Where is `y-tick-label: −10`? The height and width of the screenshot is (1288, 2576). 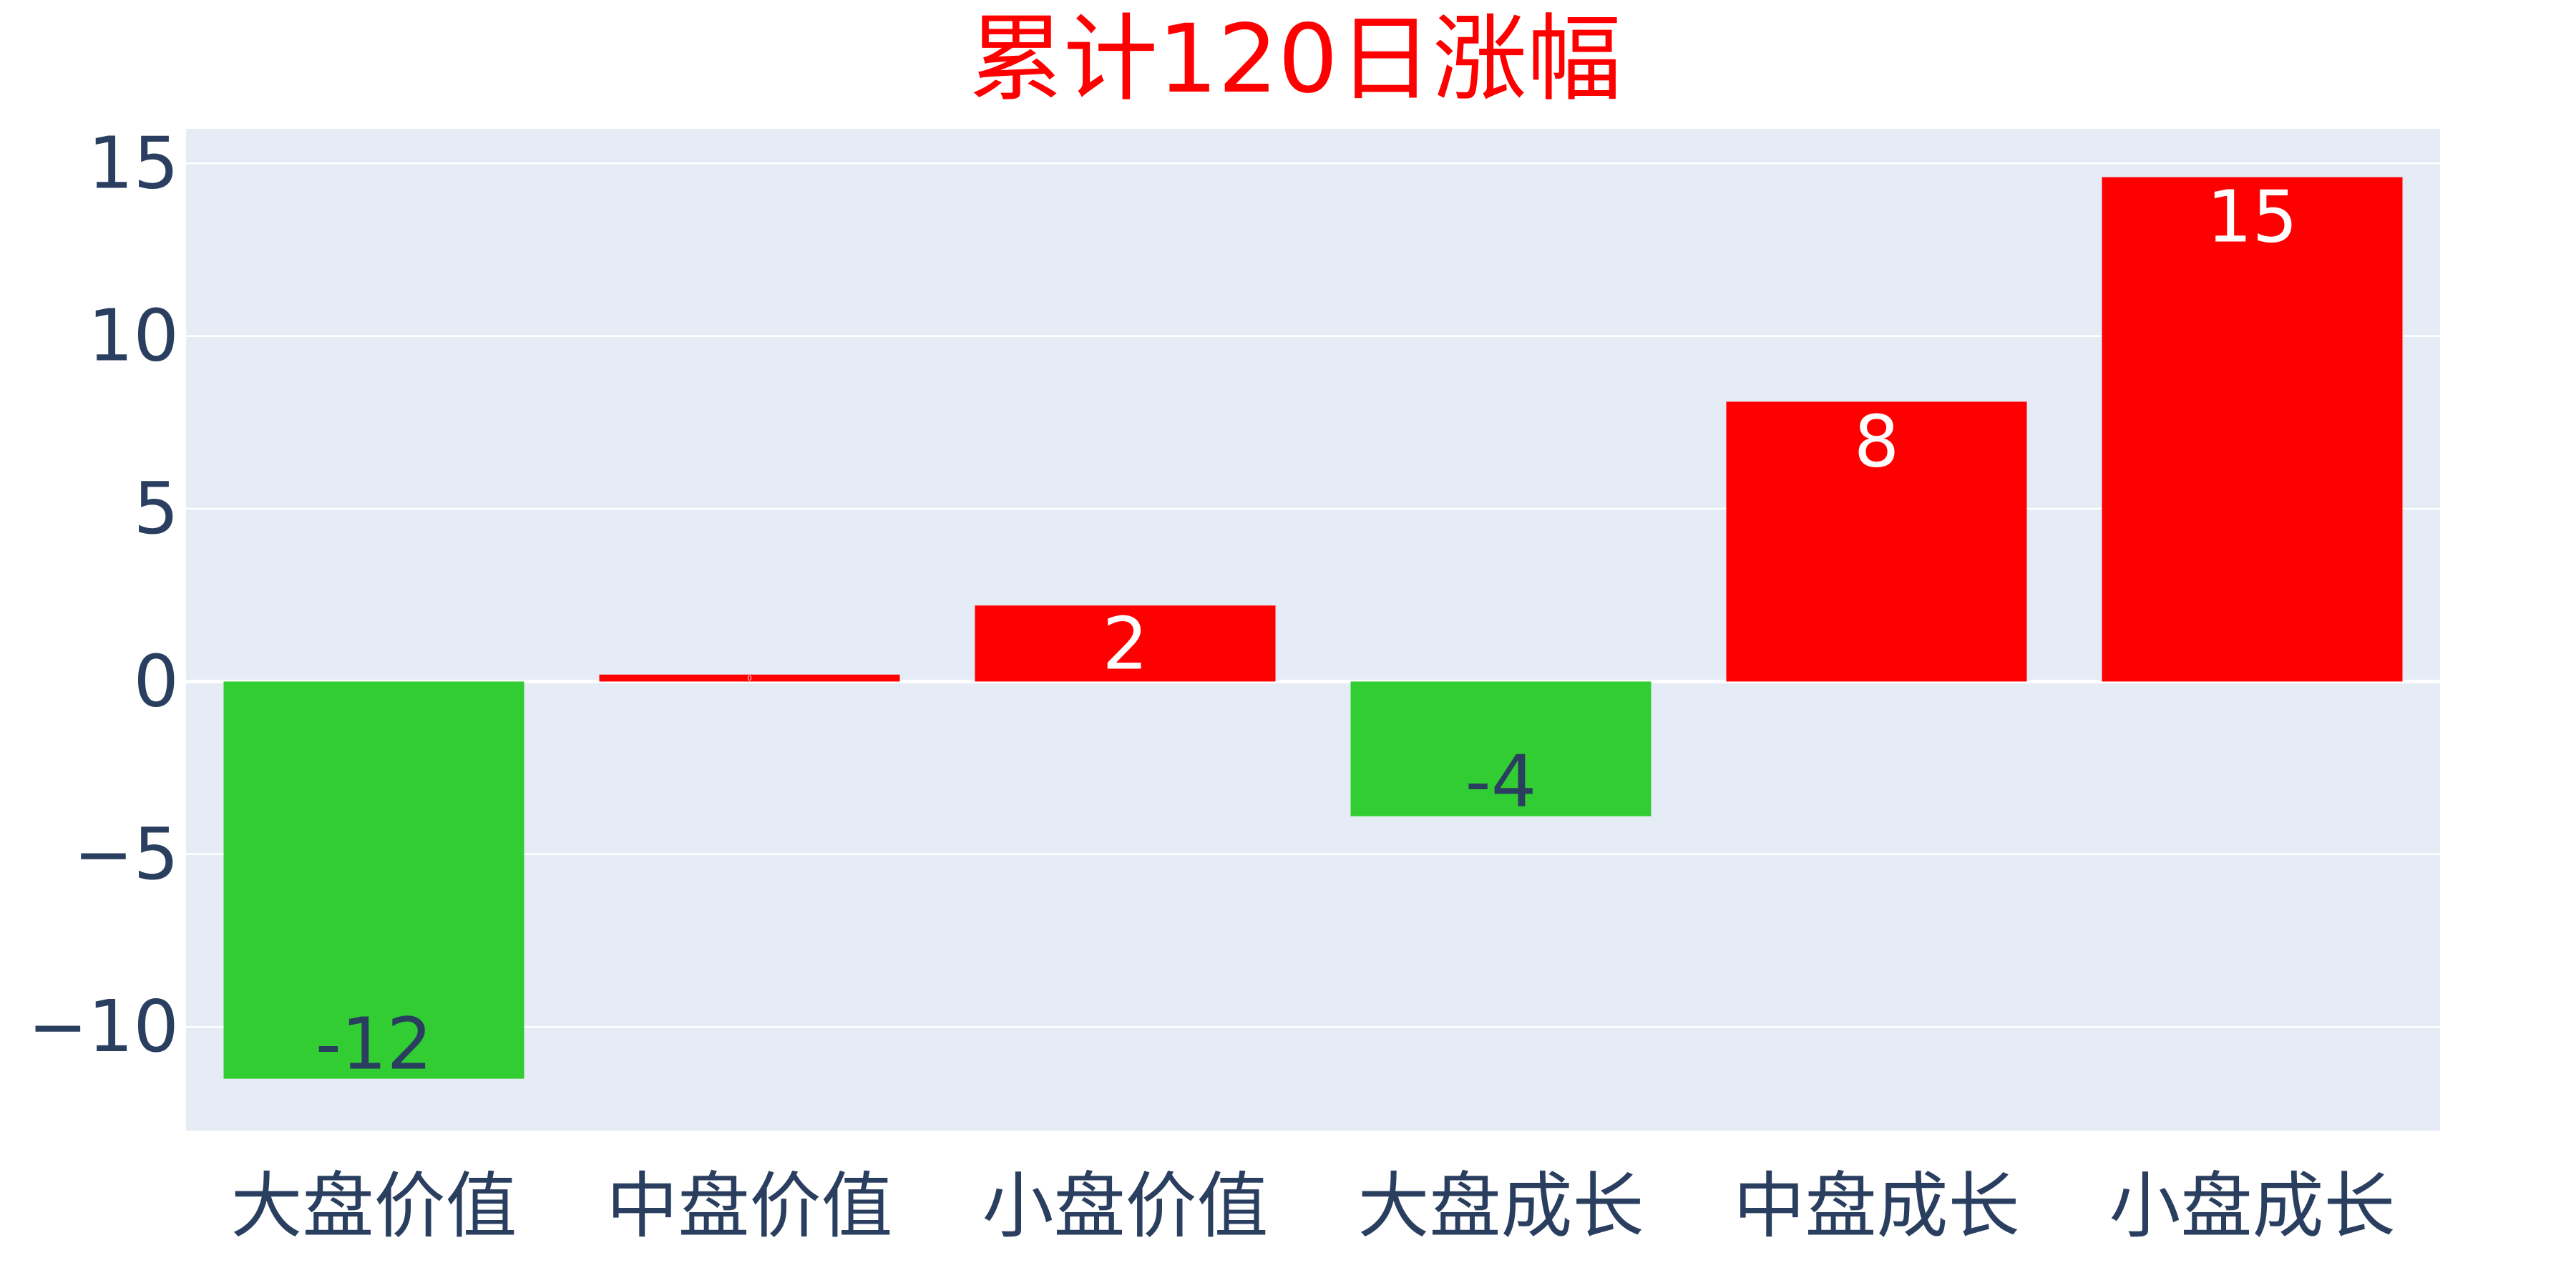 y-tick-label: −10 is located at coordinates (103, 1026).